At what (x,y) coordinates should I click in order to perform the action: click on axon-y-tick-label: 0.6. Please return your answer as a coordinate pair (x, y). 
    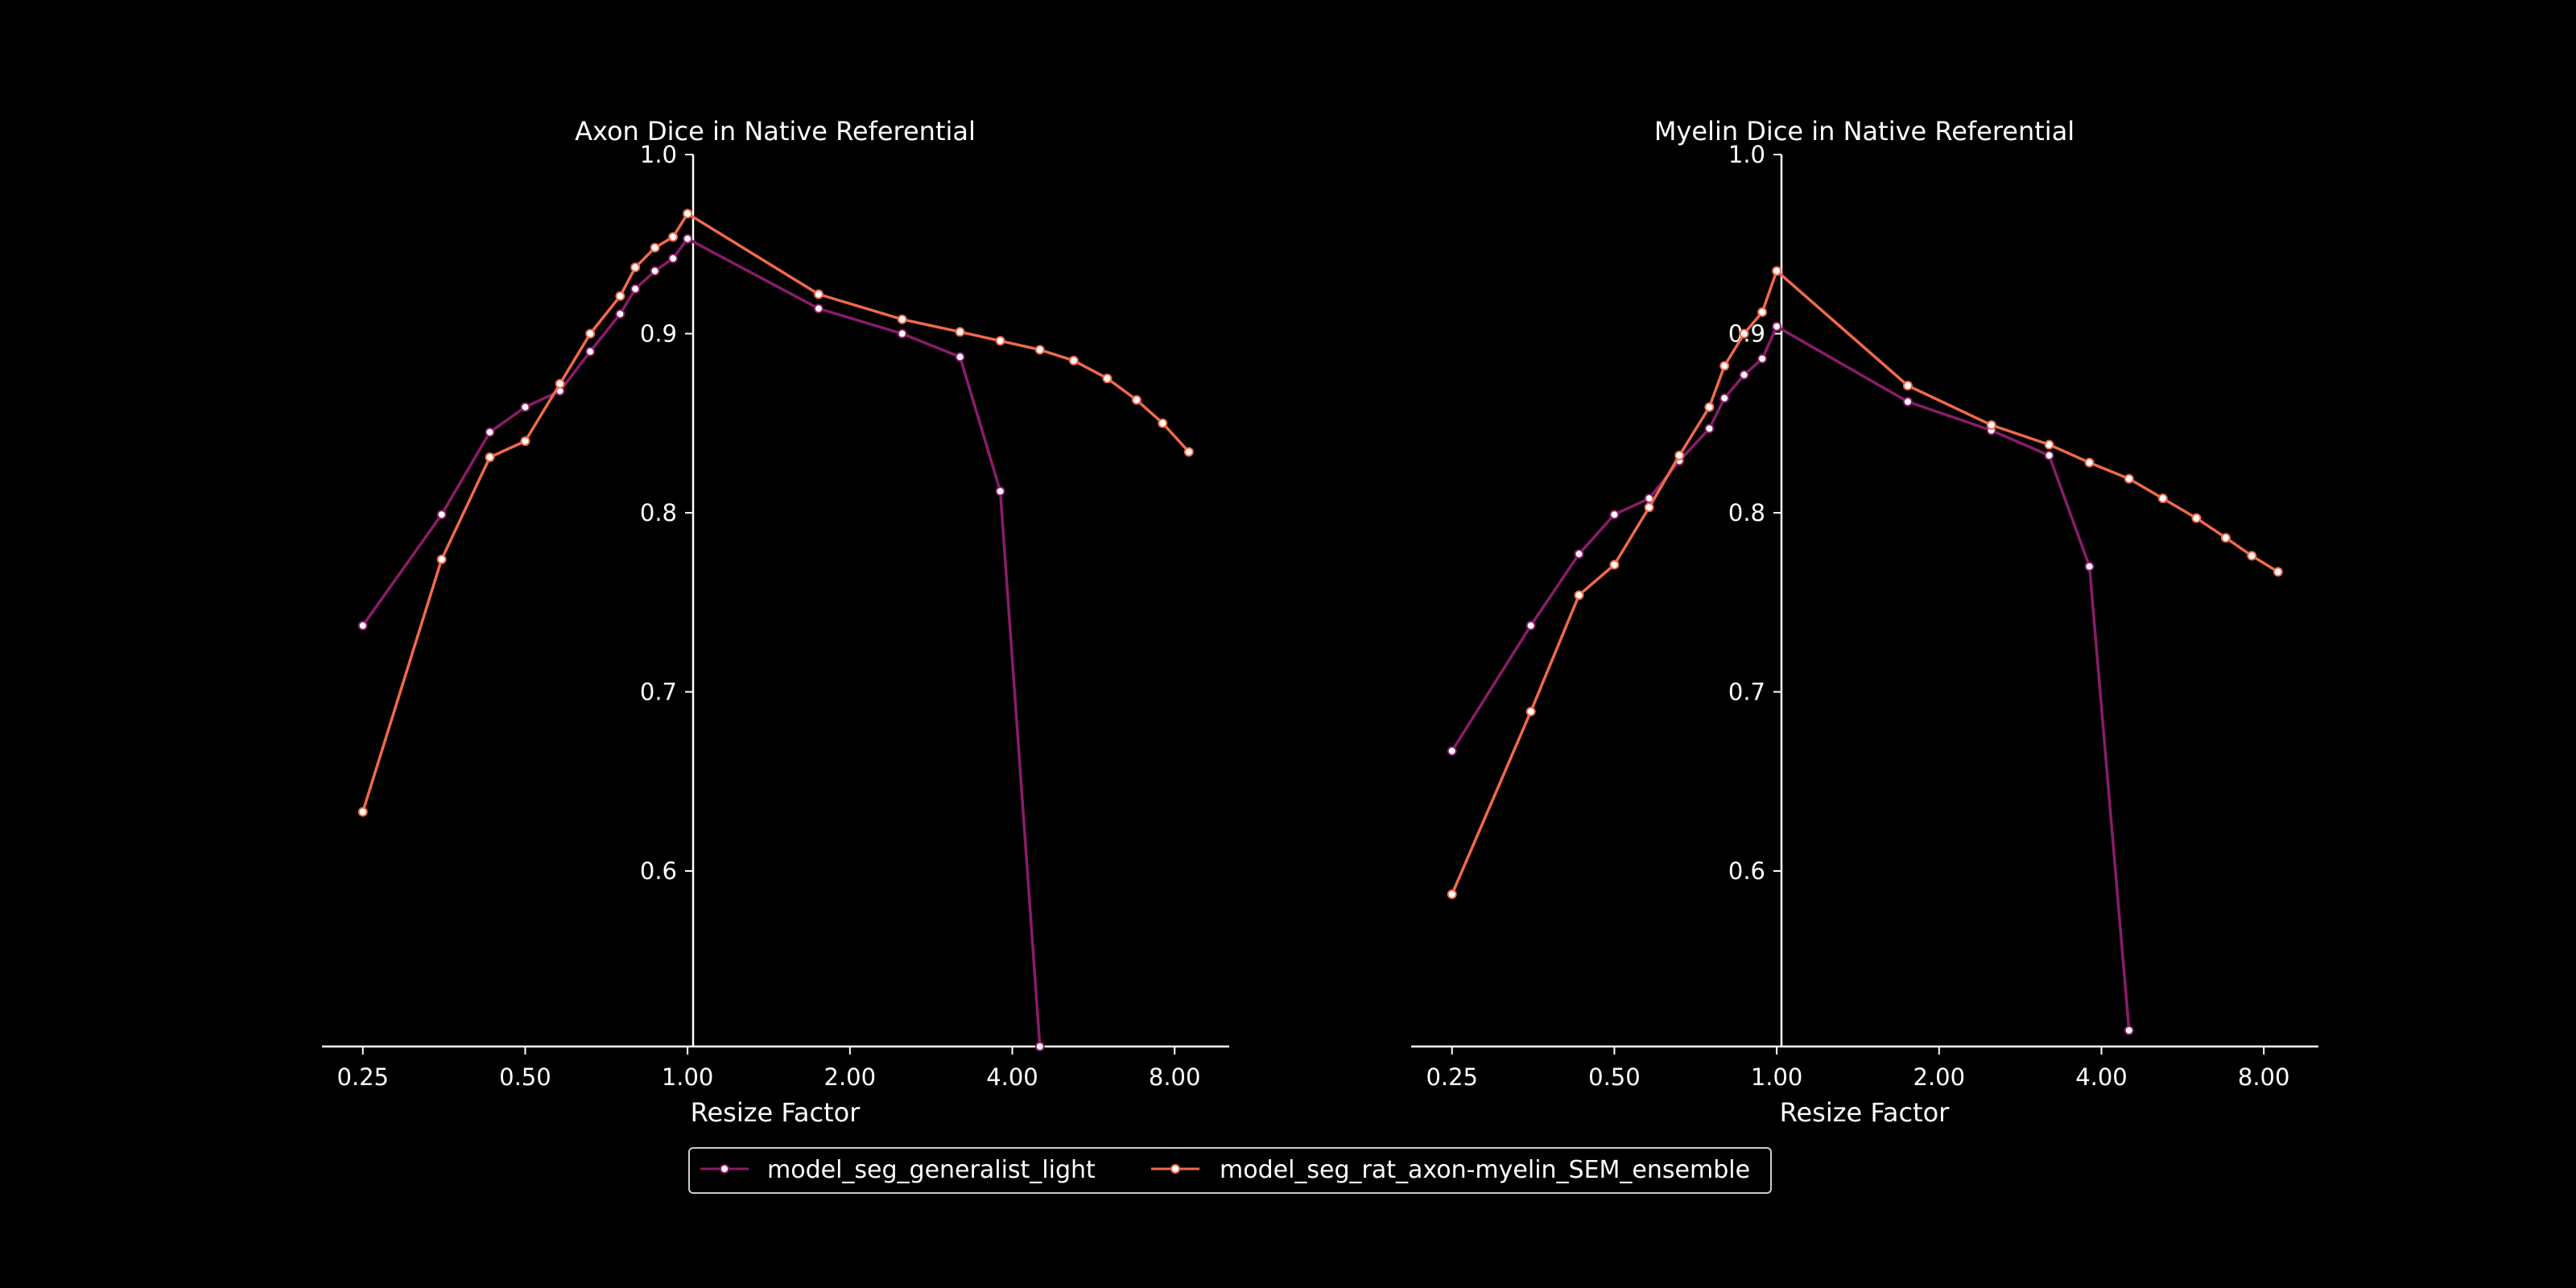
    Looking at the image, I should click on (658, 871).